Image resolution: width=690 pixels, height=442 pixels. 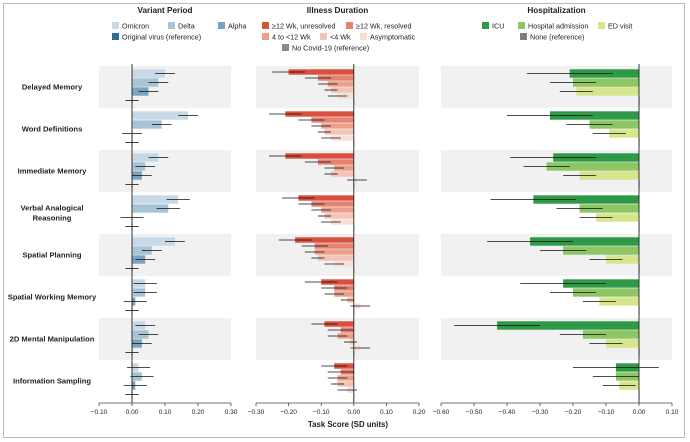 What do you see at coordinates (557, 37) in the screenshot?
I see `legend-label: None (reference)` at bounding box center [557, 37].